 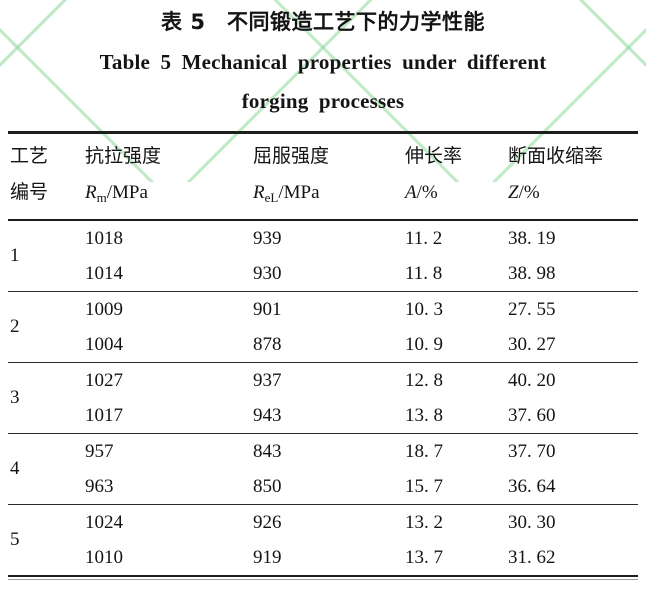 I want to click on table-row: 1004 878 10. 9 30. 27, so click(x=323, y=345).